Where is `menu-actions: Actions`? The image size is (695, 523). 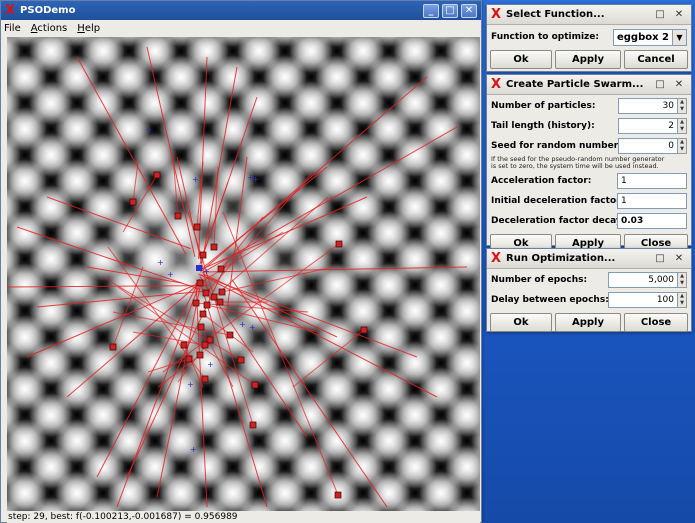
menu-actions: Actions is located at coordinates (49, 28).